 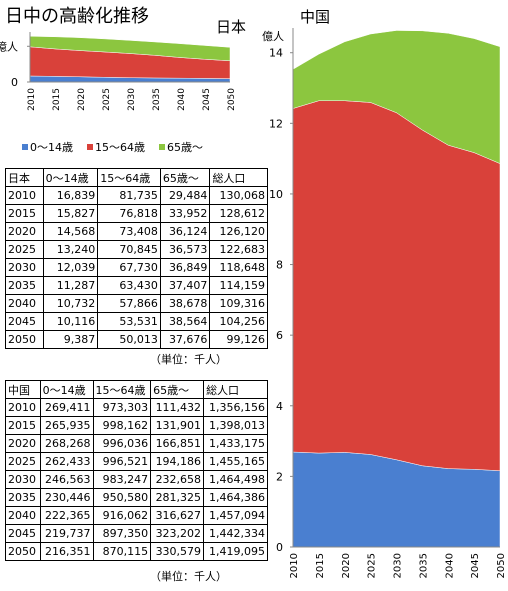 I want to click on cell: 194,186, so click(x=177, y=461).